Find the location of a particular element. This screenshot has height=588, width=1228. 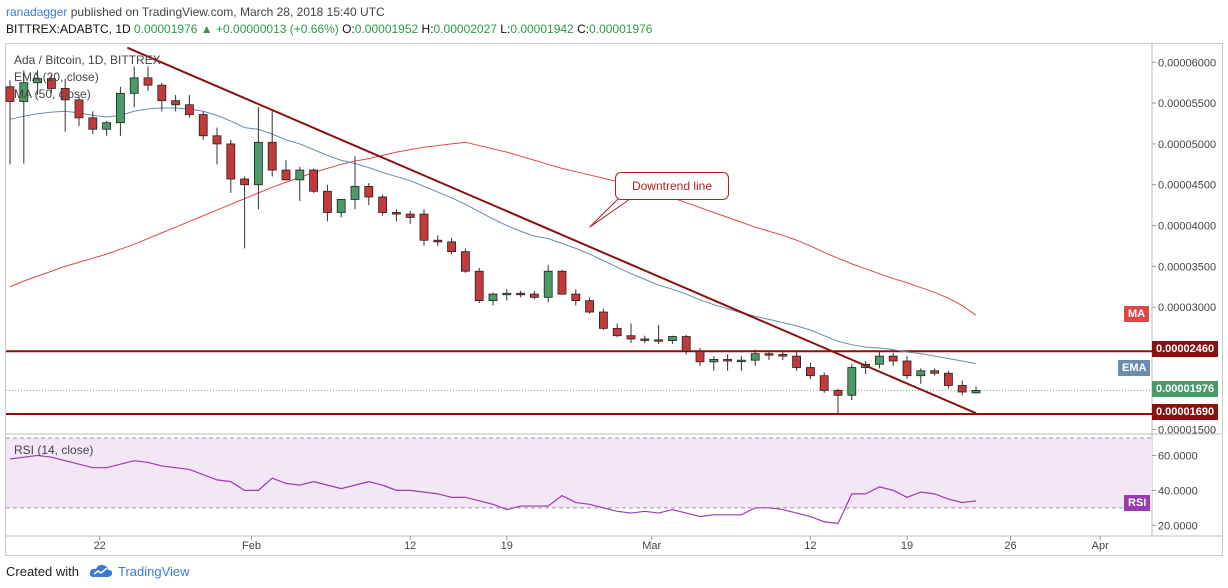

price-tick-label: 0.00003500 is located at coordinates (1187, 267).